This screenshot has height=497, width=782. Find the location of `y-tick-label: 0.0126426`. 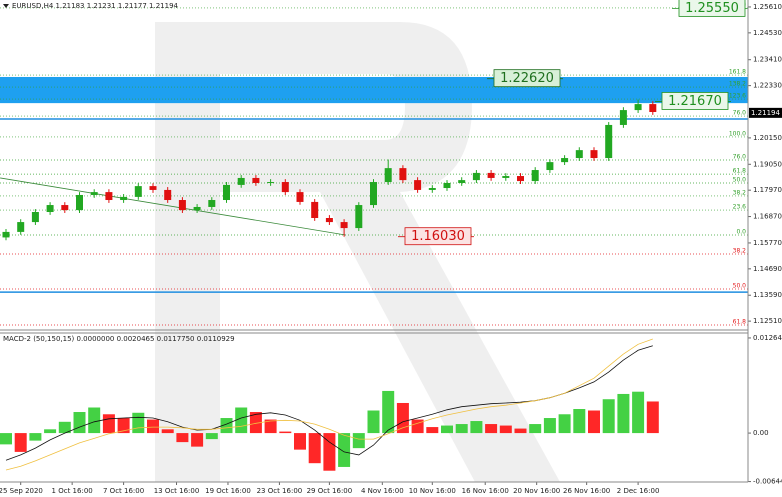

y-tick-label: 0.0126426 is located at coordinates (767, 338).